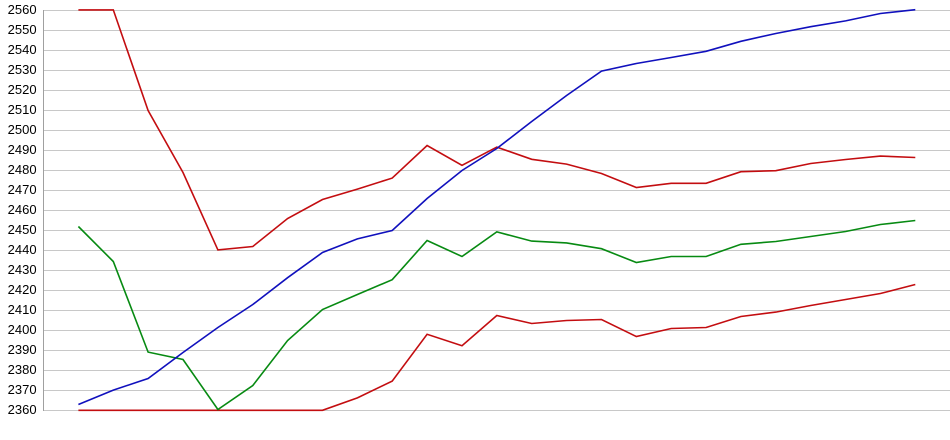  What do you see at coordinates (22, 409) in the screenshot?
I see `svg-text: 2360` at bounding box center [22, 409].